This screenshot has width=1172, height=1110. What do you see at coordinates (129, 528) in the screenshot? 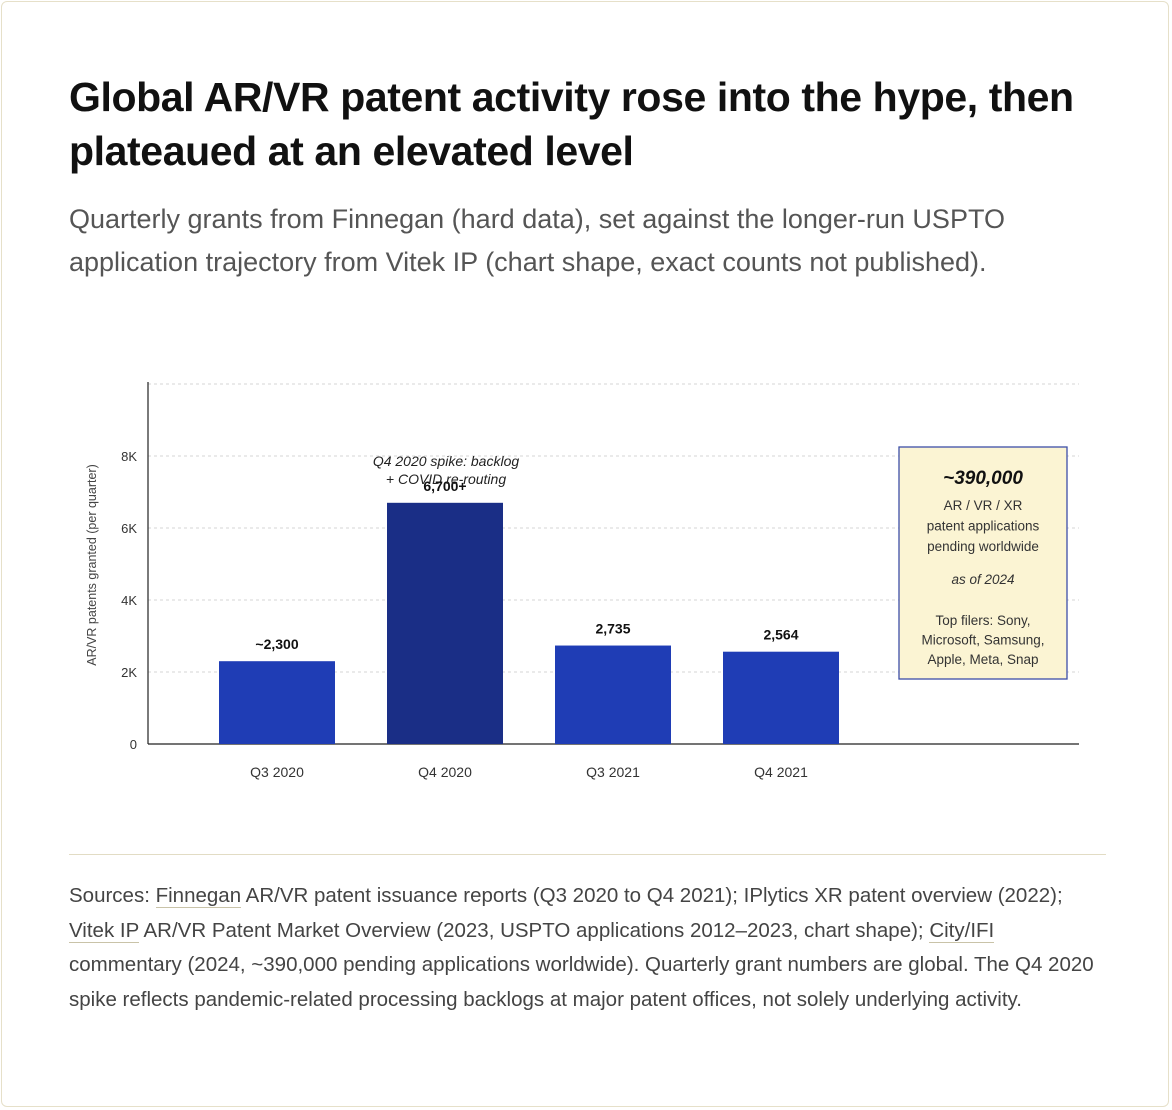
I see `y-tick-label: 6K` at bounding box center [129, 528].